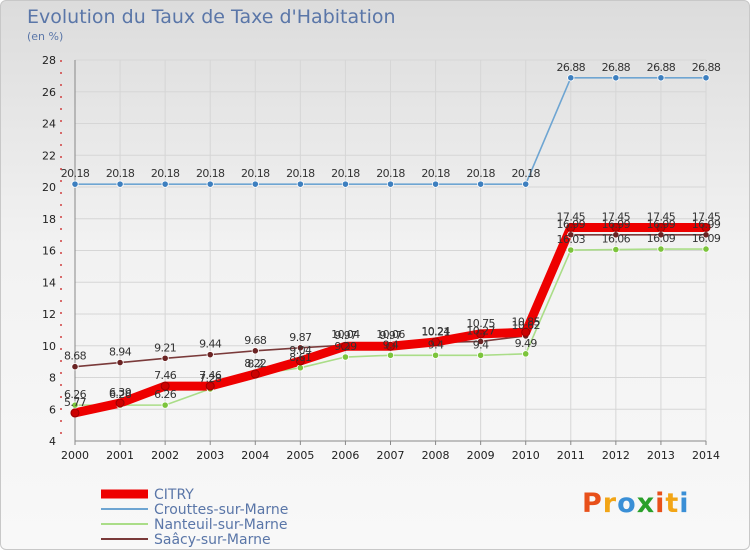  What do you see at coordinates (661, 455) in the screenshot?
I see `x-tick-label: 2013` at bounding box center [661, 455].